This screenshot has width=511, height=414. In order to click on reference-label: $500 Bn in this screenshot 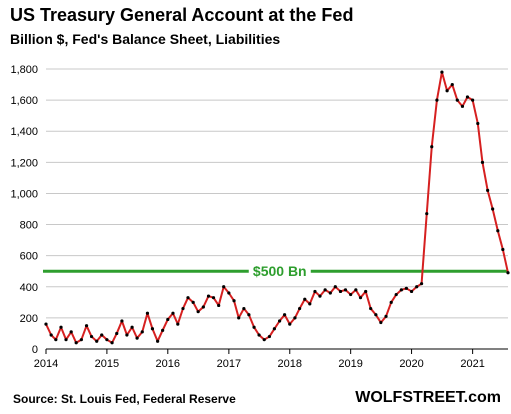, I will do `click(280, 271)`.